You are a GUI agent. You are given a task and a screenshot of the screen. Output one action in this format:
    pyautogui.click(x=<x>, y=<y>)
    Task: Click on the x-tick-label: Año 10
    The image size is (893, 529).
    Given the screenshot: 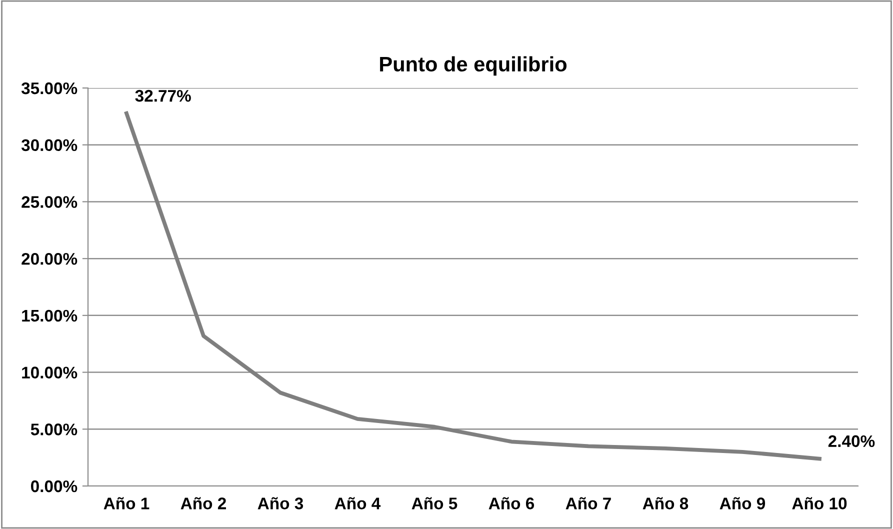 What is the action you would take?
    pyautogui.click(x=819, y=503)
    